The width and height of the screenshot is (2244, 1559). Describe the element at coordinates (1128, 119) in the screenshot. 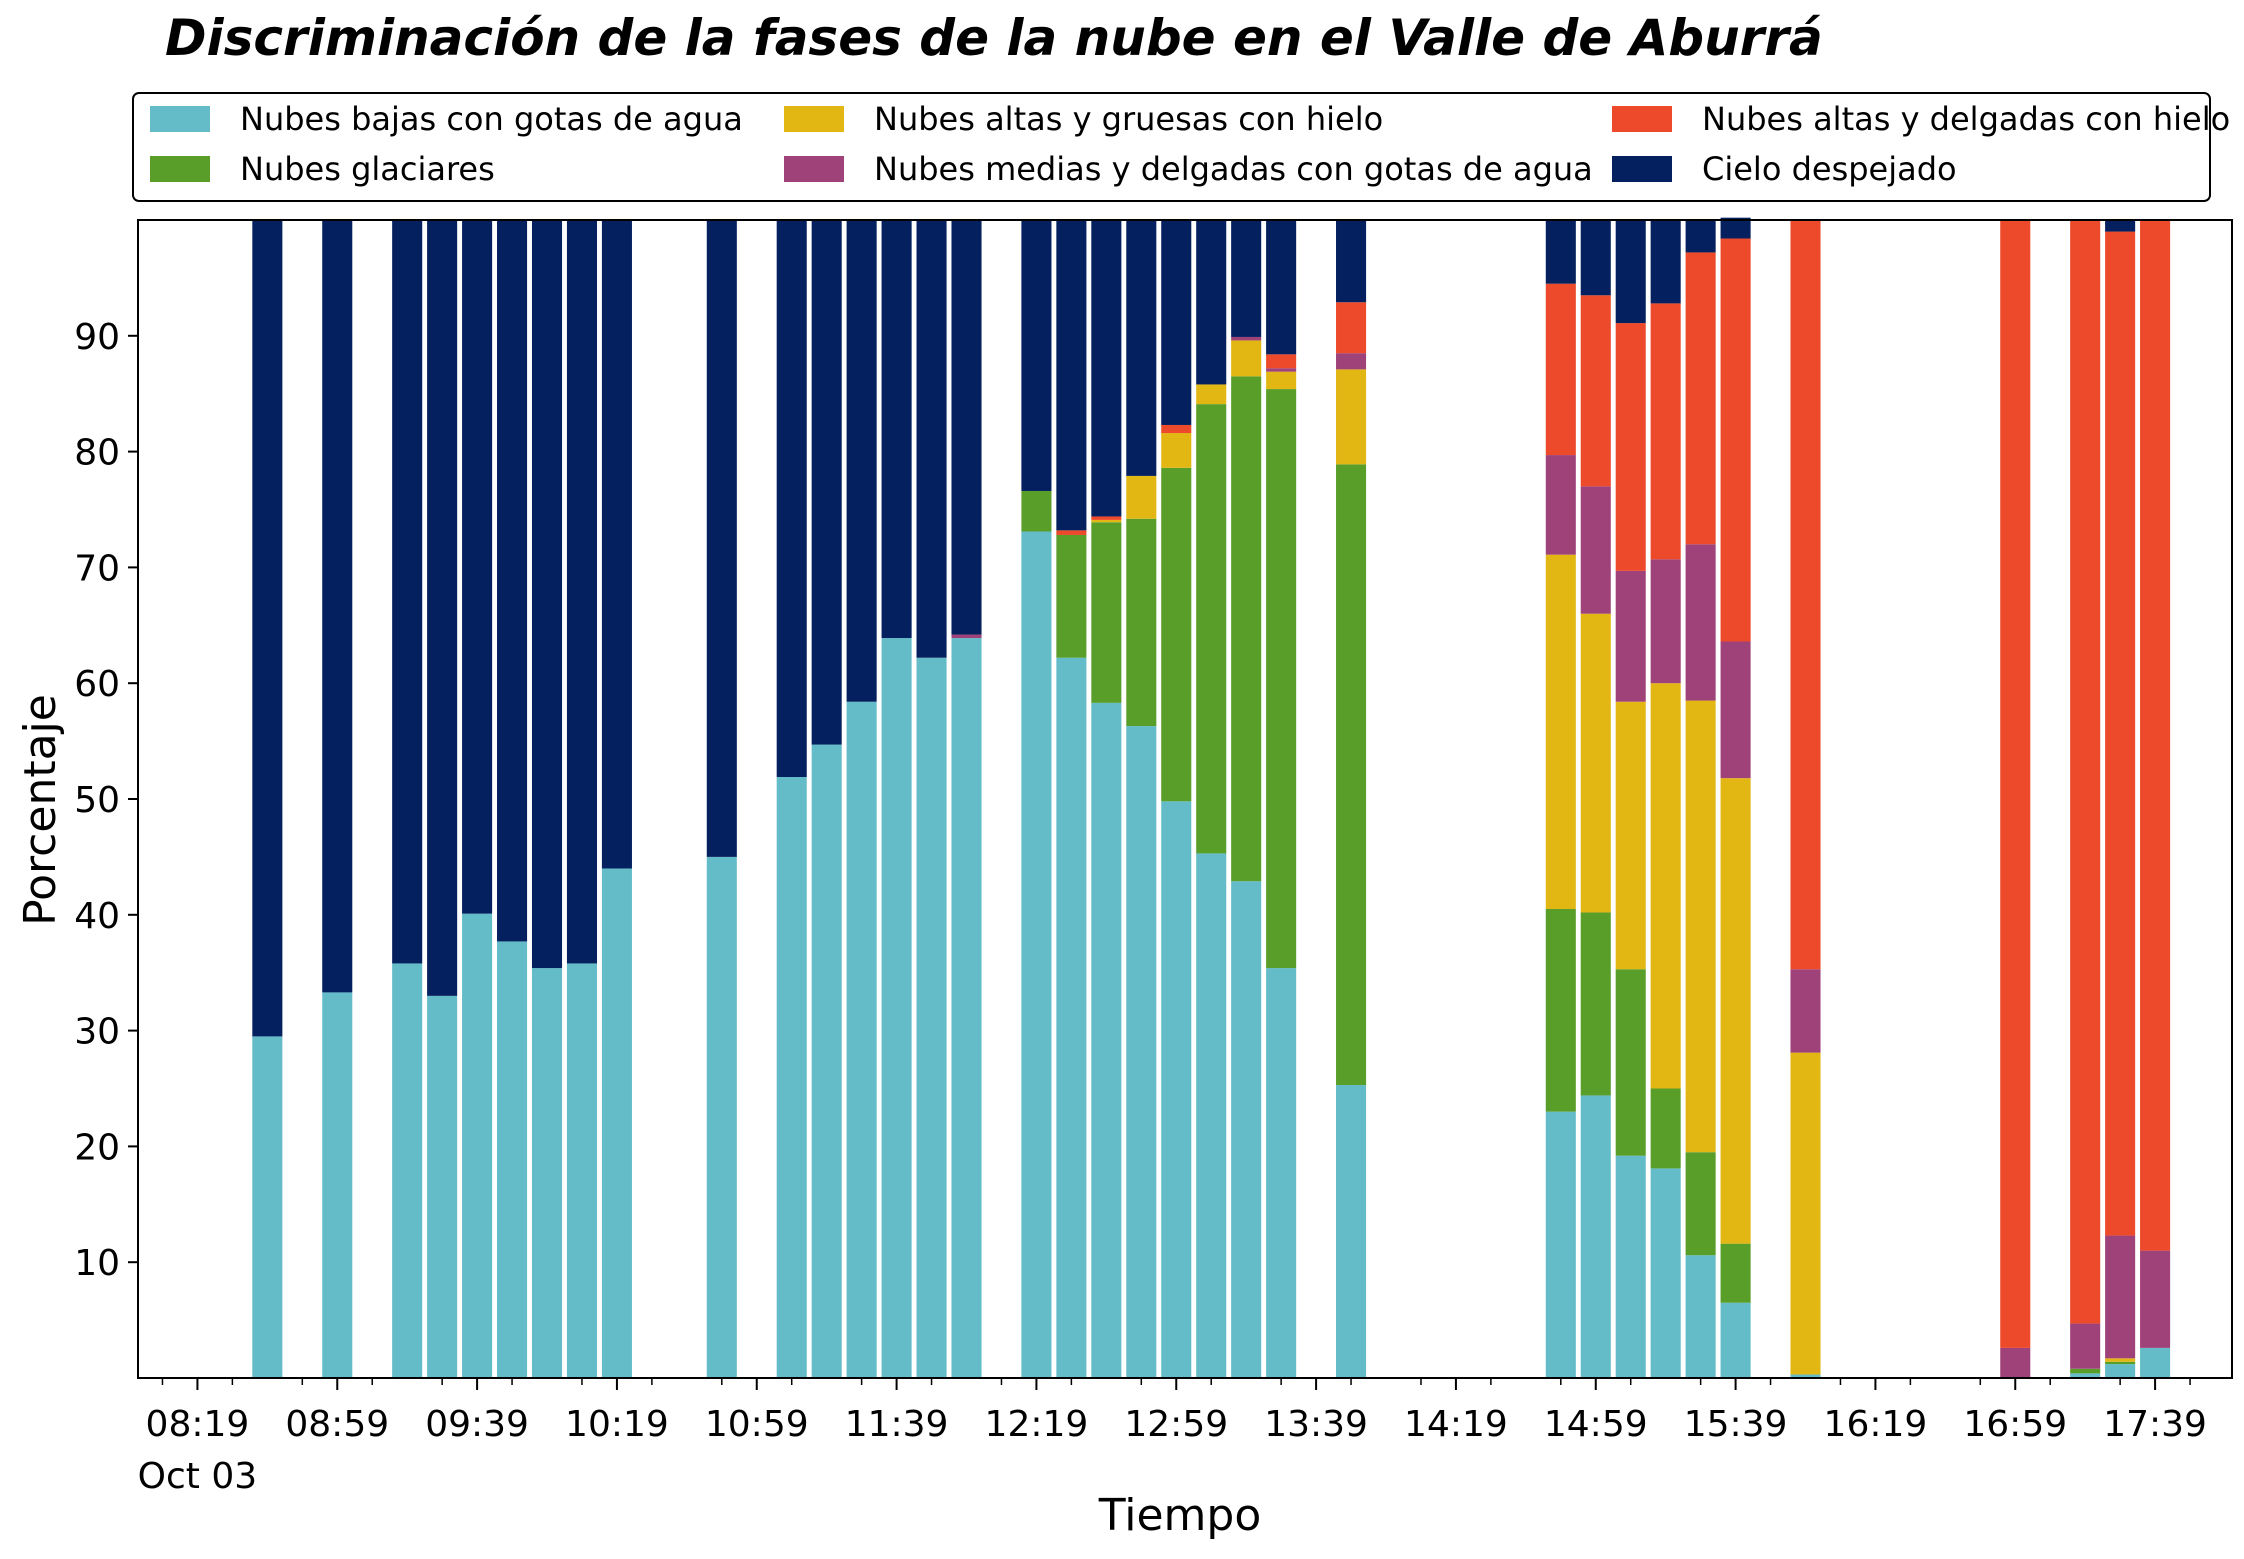

I see `legend-label: Nubes altas y gruesas con hielo` at that location.